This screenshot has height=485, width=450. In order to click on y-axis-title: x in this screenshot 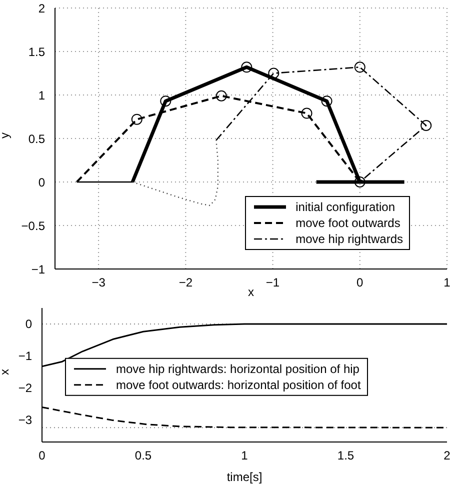, I will do `click(6, 372)`.